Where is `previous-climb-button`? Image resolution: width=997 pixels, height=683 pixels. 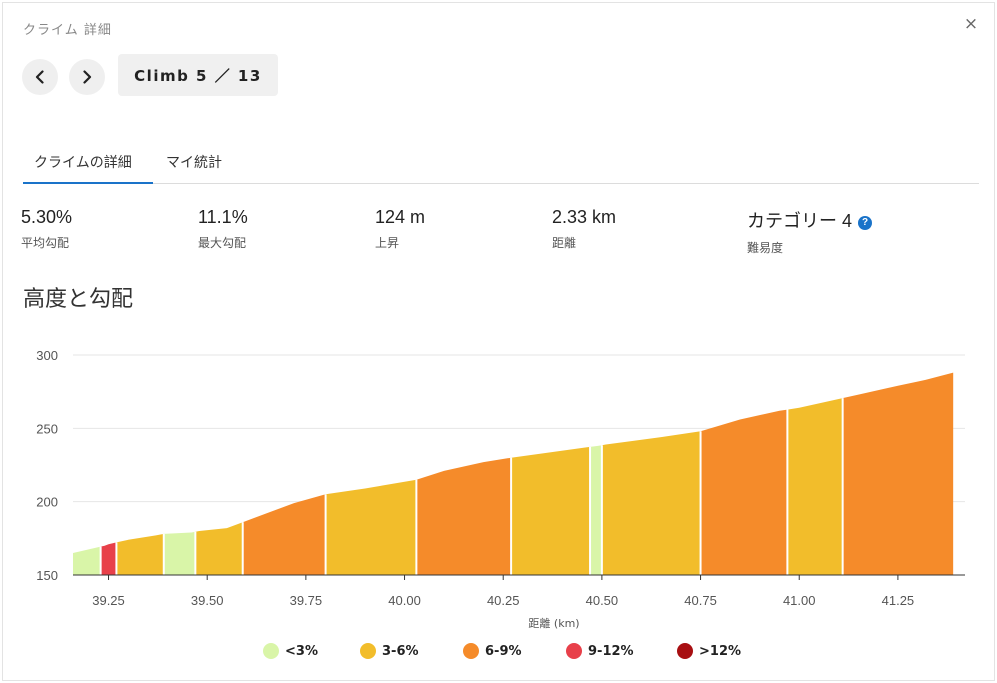
previous-climb-button is located at coordinates (40, 77).